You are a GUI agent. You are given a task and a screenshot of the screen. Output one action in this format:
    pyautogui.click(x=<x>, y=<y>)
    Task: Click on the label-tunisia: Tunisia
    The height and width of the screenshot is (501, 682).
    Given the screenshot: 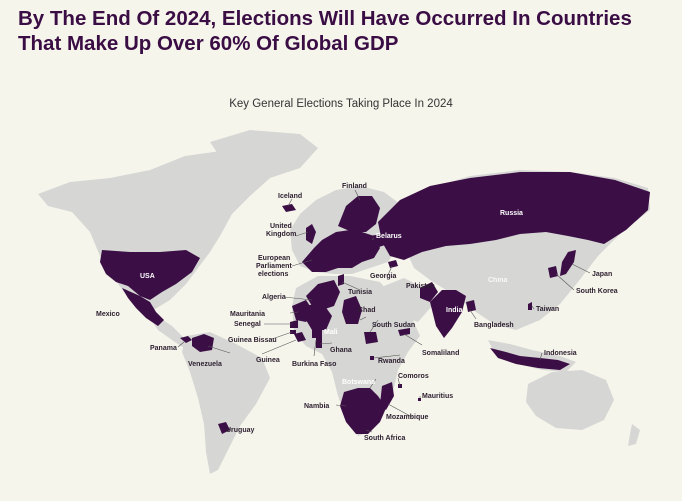 What is the action you would take?
    pyautogui.click(x=360, y=292)
    